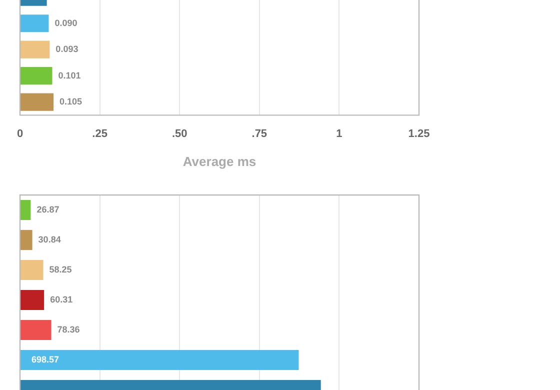 The width and height of the screenshot is (560, 390). What do you see at coordinates (49, 239) in the screenshot?
I see `data-label: 30.84` at bounding box center [49, 239].